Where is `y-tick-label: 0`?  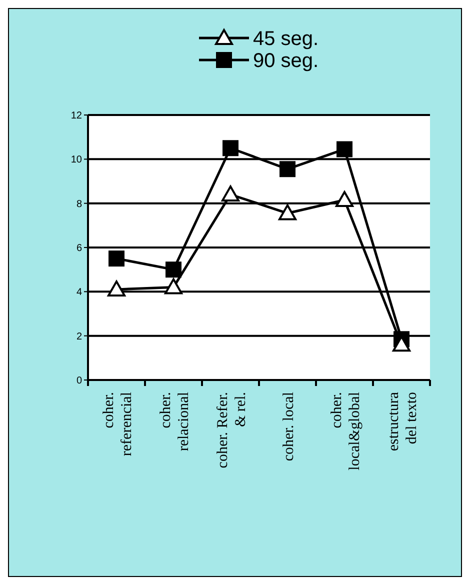 y-tick-label: 0 is located at coordinates (79, 381).